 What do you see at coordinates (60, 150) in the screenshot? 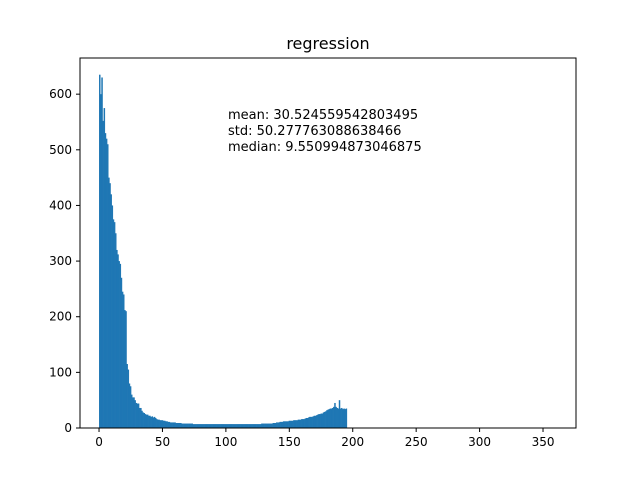
I see `y-tick-label: 500` at bounding box center [60, 150].